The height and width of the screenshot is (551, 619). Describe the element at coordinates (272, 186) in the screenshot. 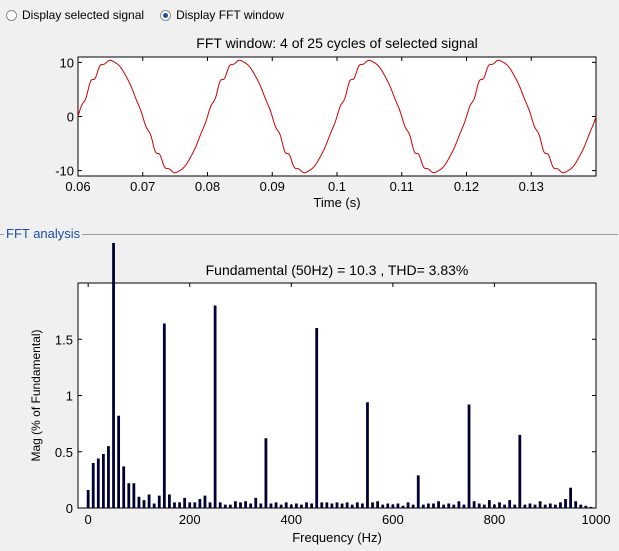

I see `x-tick-label: 0.09` at that location.